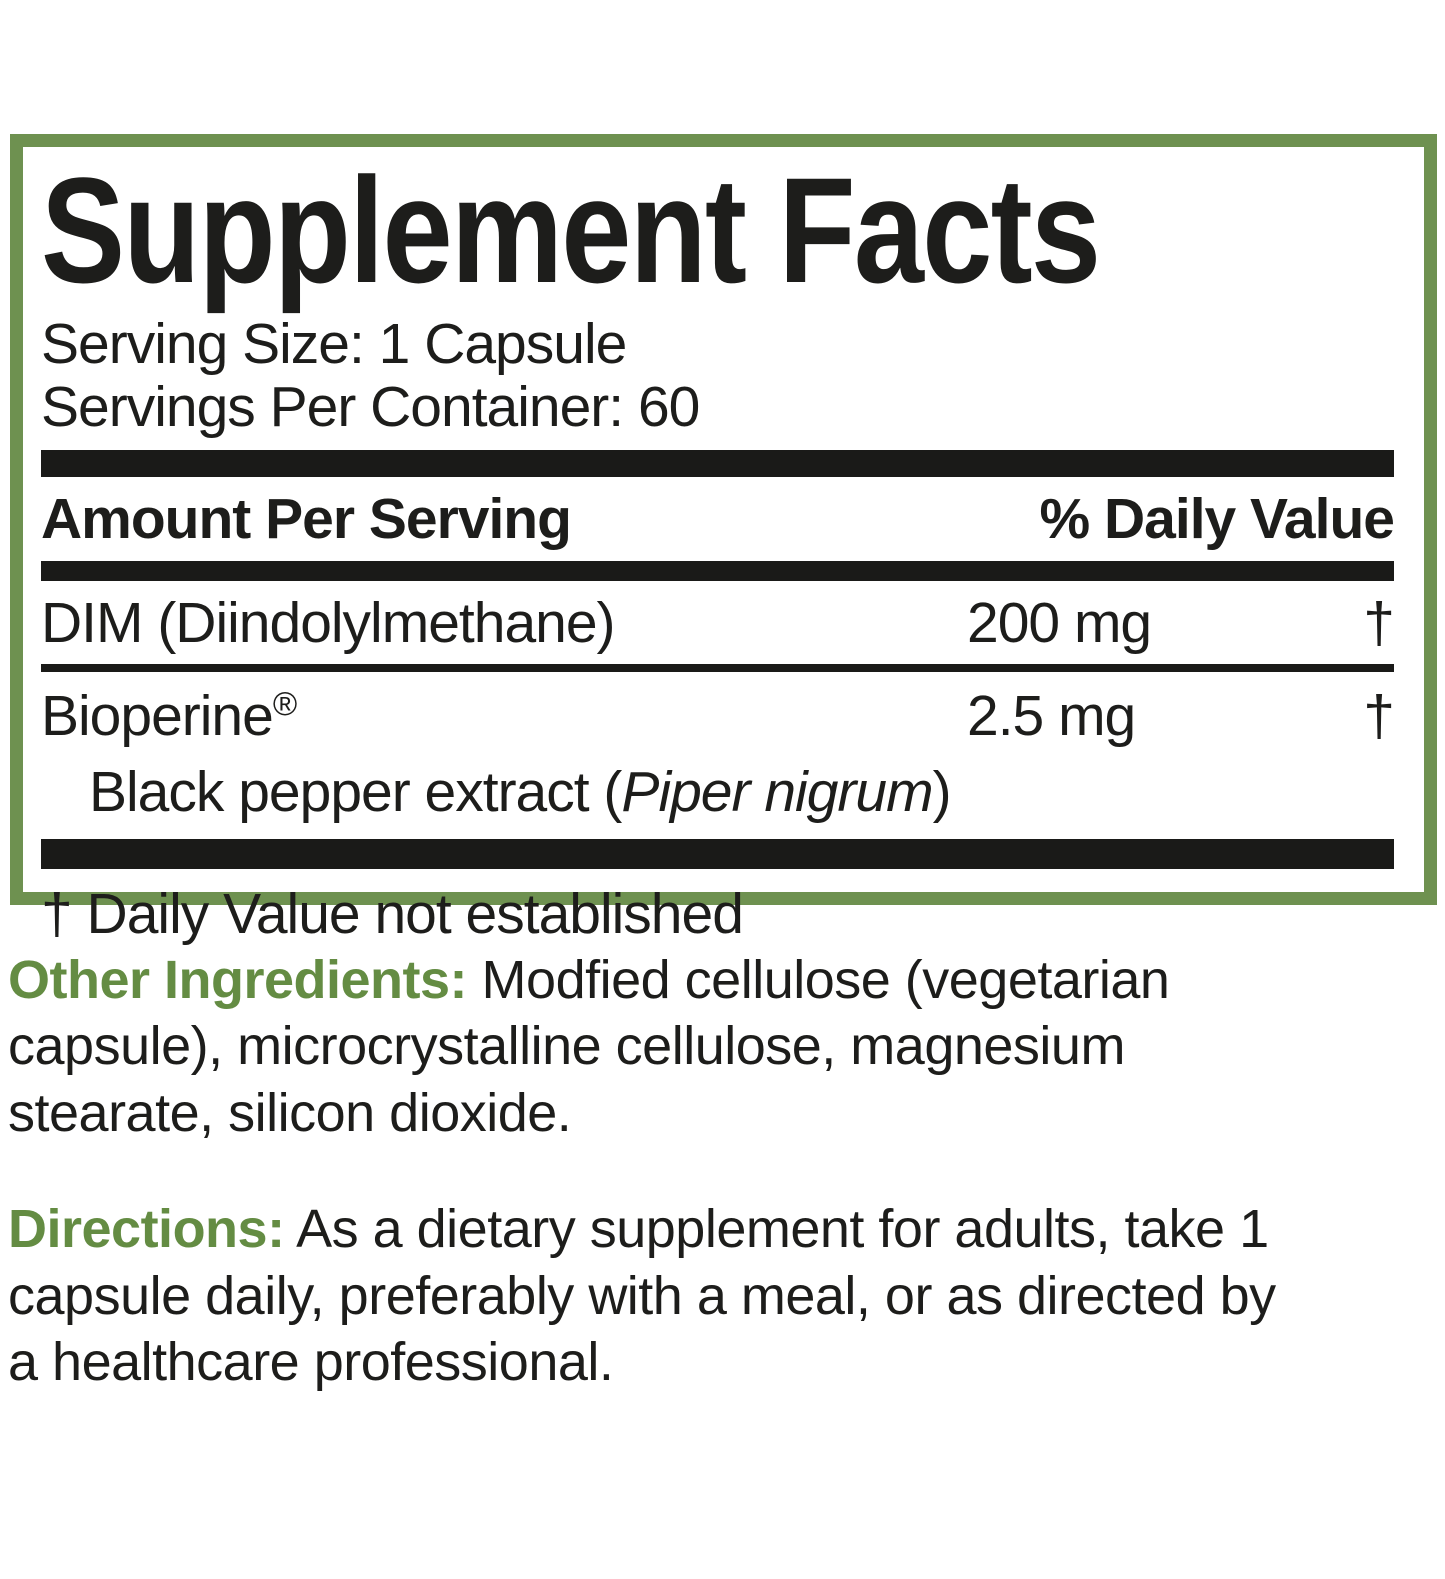  Describe the element at coordinates (718, 519) in the screenshot. I see `table-header-row: Amount Per Serving % Daily Value` at that location.